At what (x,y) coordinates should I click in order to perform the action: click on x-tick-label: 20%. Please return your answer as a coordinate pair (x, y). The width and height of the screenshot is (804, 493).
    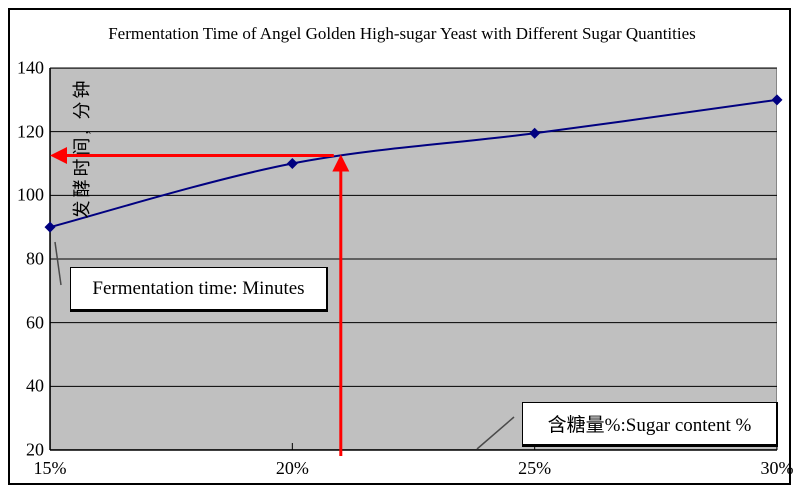
    Looking at the image, I should click on (292, 468).